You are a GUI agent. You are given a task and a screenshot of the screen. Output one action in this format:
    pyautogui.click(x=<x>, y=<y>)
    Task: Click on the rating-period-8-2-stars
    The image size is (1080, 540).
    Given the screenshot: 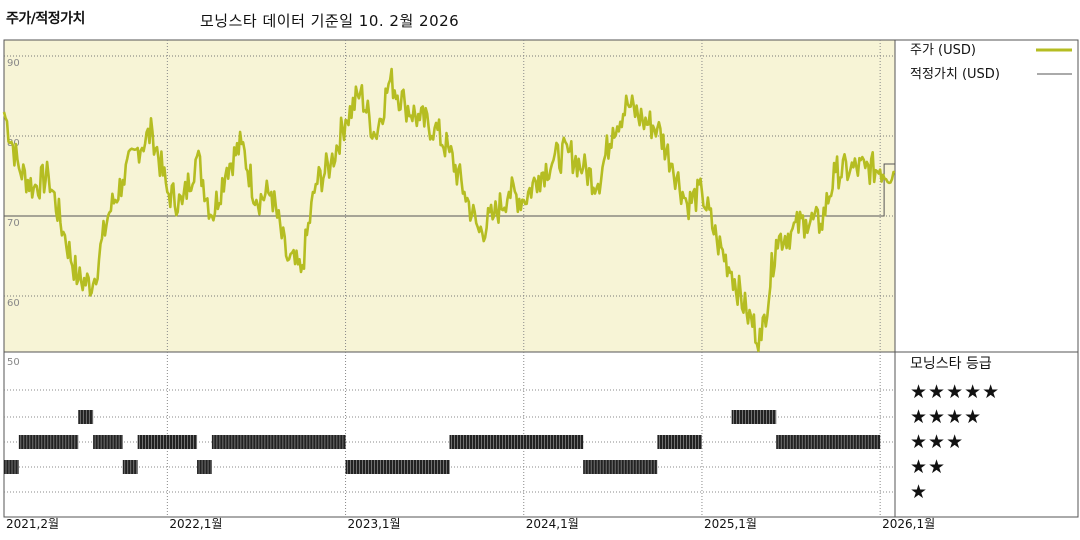 What is the action you would take?
    pyautogui.click(x=397, y=467)
    